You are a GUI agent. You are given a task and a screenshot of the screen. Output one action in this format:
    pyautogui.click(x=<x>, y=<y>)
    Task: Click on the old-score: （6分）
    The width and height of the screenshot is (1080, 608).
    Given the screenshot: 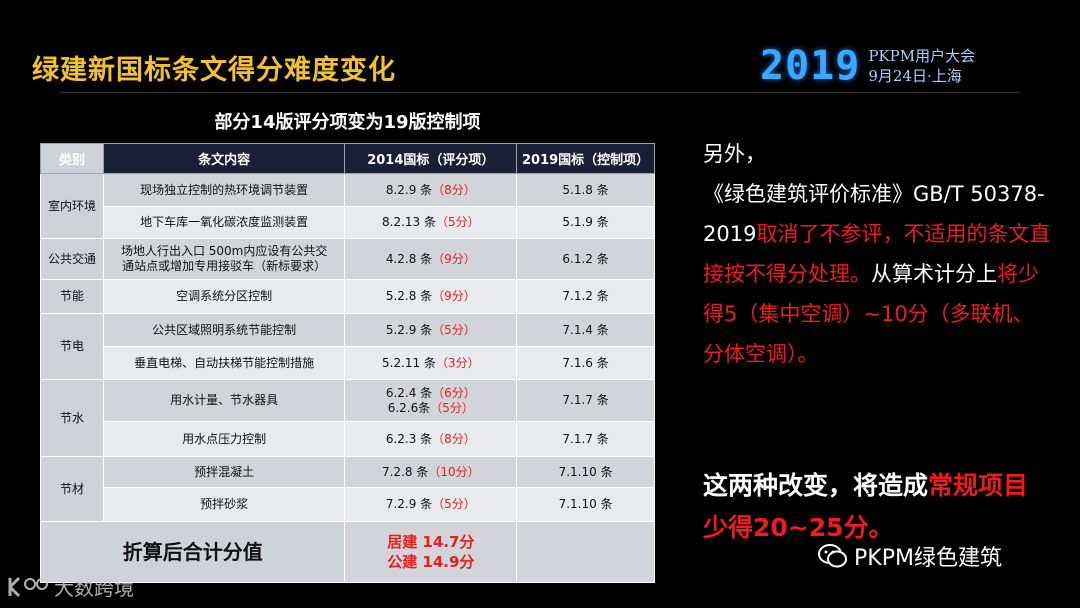 What is the action you would take?
    pyautogui.click(x=454, y=392)
    